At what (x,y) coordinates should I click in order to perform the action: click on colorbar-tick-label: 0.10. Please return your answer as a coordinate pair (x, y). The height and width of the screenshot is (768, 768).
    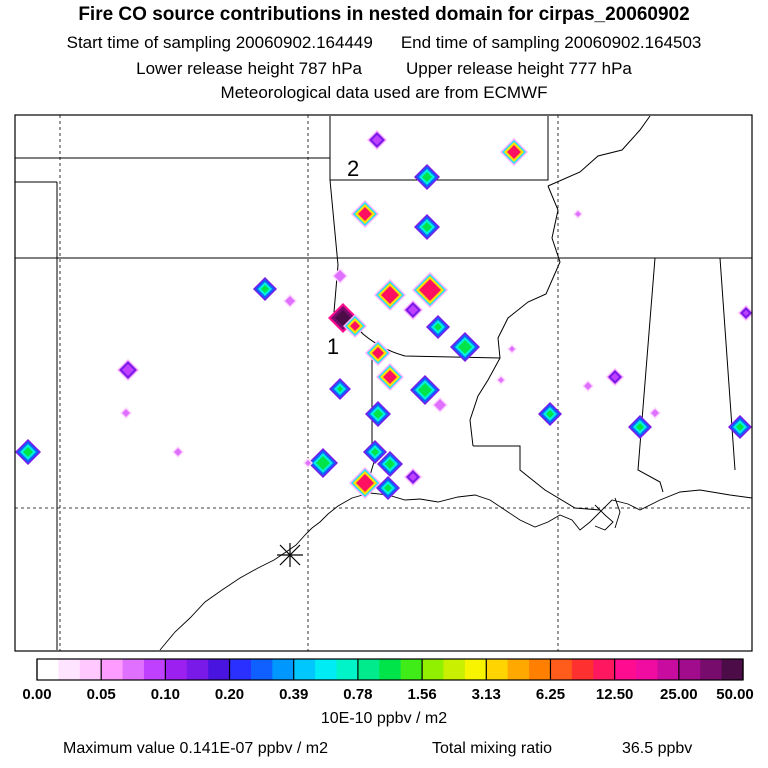
    Looking at the image, I should click on (165, 694).